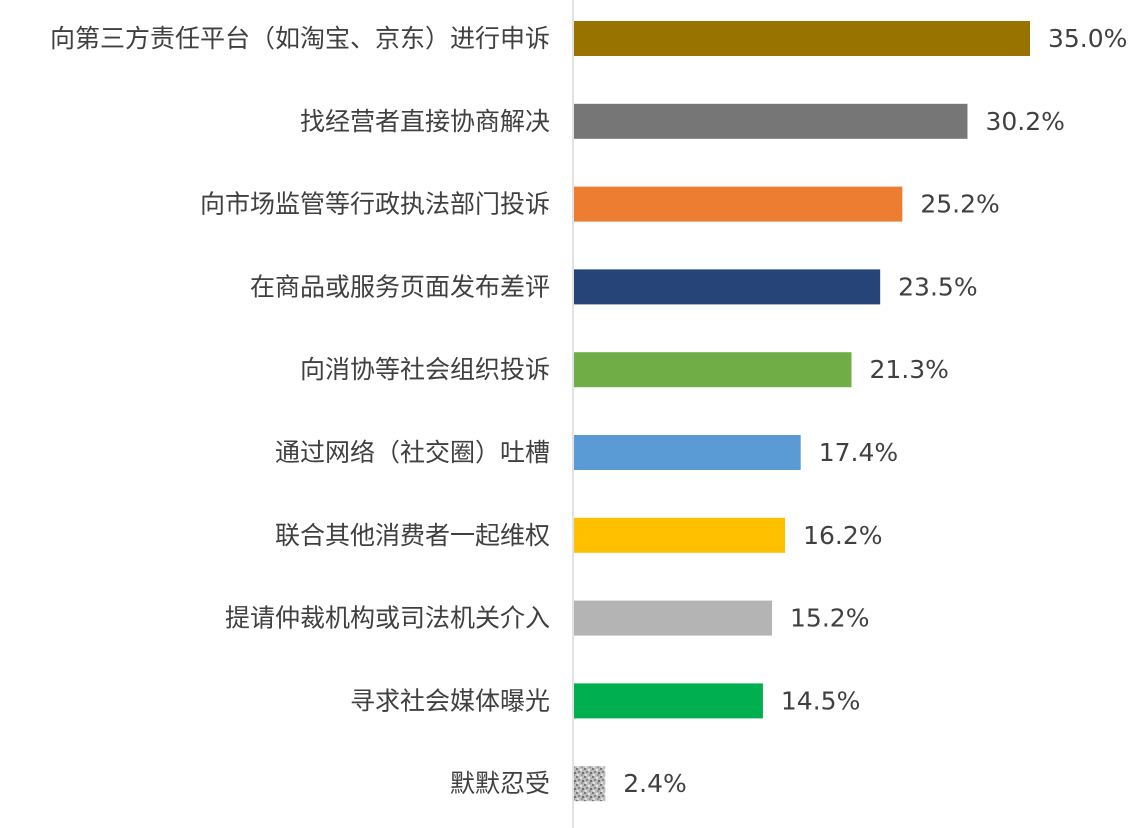  What do you see at coordinates (829, 618) in the screenshot?
I see `value-label: 15.2%` at bounding box center [829, 618].